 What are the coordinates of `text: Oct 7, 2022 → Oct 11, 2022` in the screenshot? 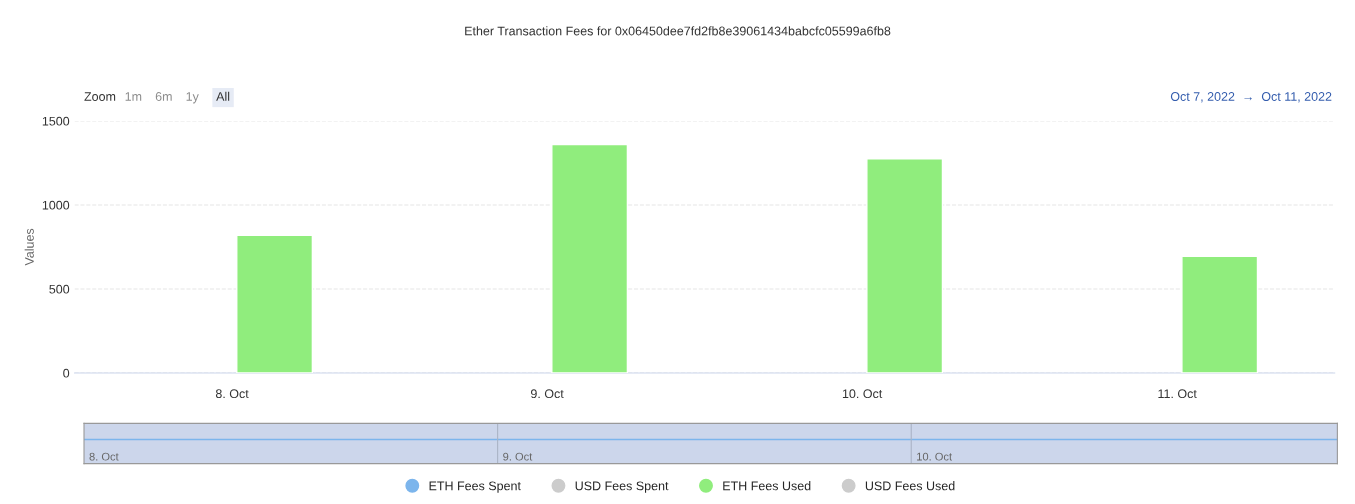 It's located at (1251, 97).